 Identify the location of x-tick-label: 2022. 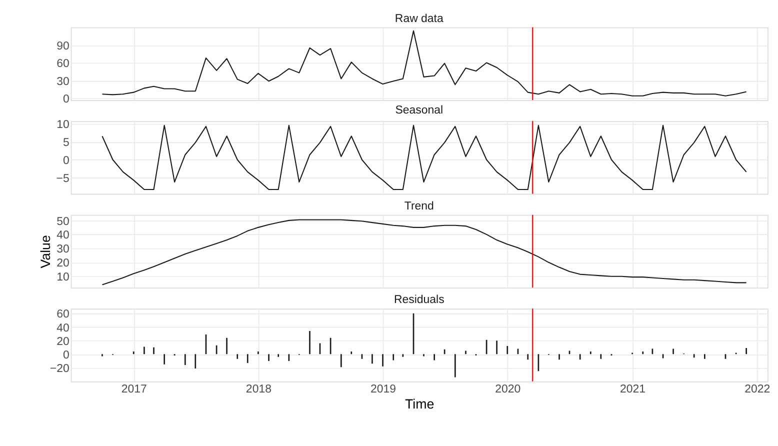
(757, 389).